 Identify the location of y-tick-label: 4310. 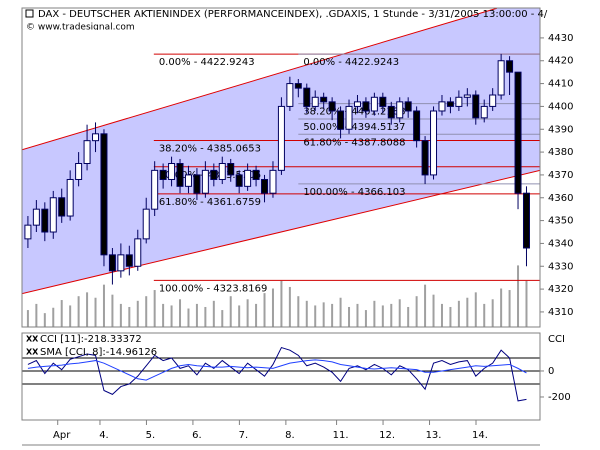
(560, 312).